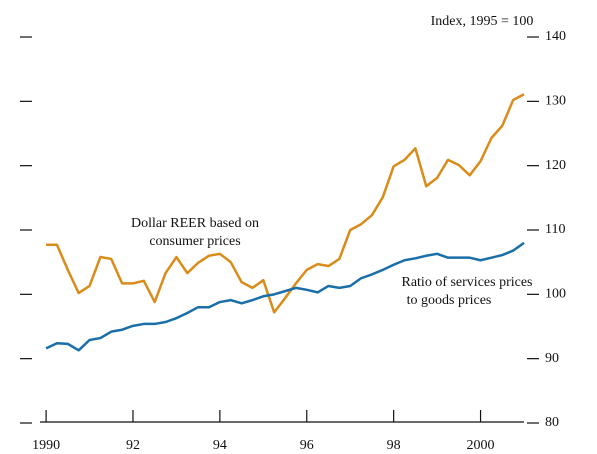  Describe the element at coordinates (449, 300) in the screenshot. I see `annotation: to goods prices` at that location.